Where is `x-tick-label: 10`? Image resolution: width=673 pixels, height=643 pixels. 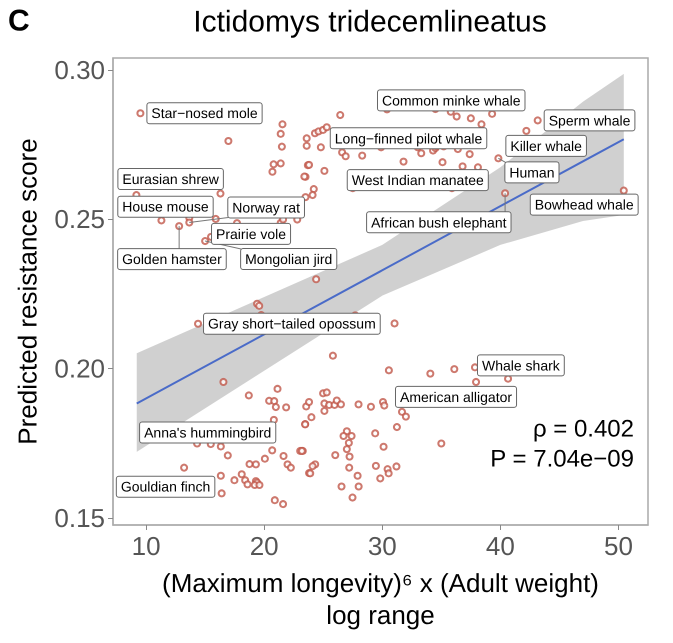 x-tick-label: 10 is located at coordinates (146, 546).